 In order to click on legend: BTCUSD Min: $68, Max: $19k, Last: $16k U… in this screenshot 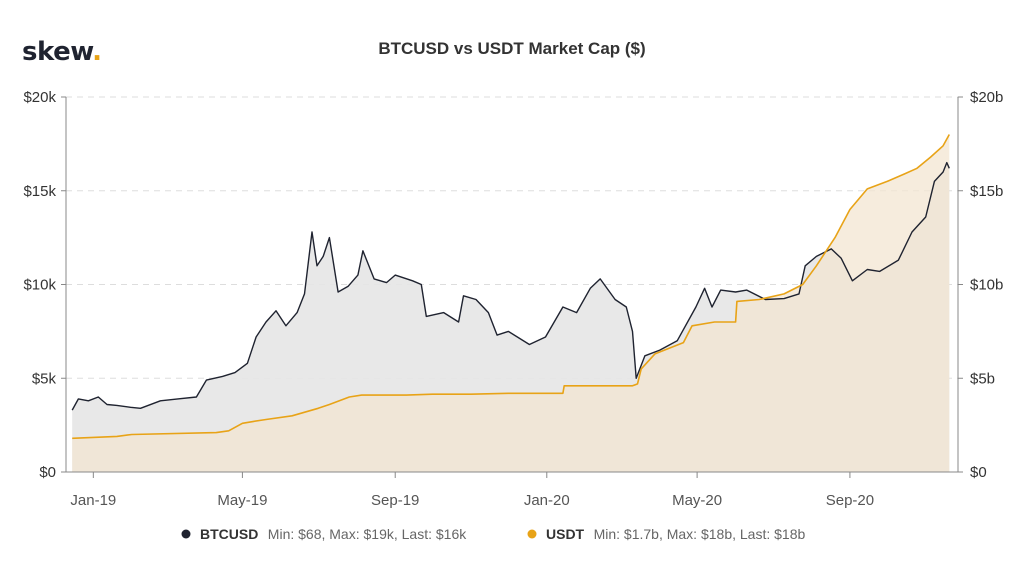, I will do `click(493, 534)`.